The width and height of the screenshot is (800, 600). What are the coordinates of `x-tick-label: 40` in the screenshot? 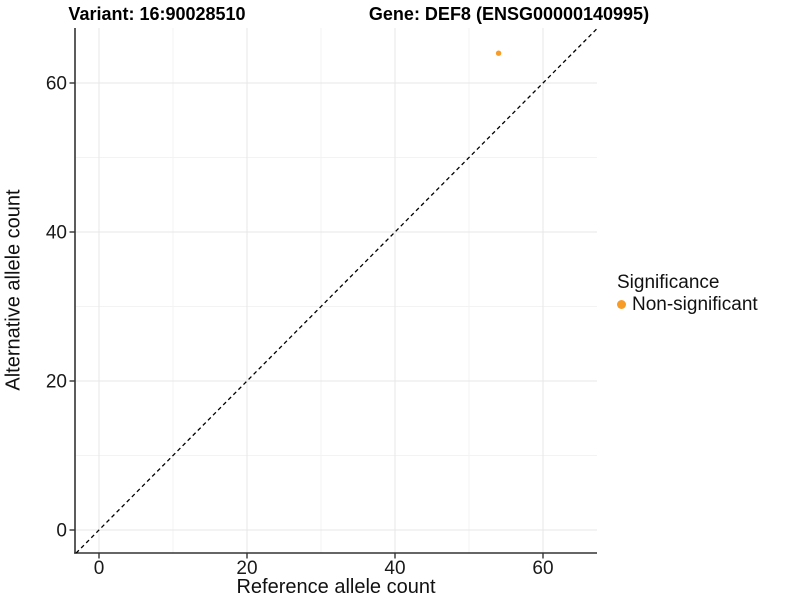 It's located at (394, 568).